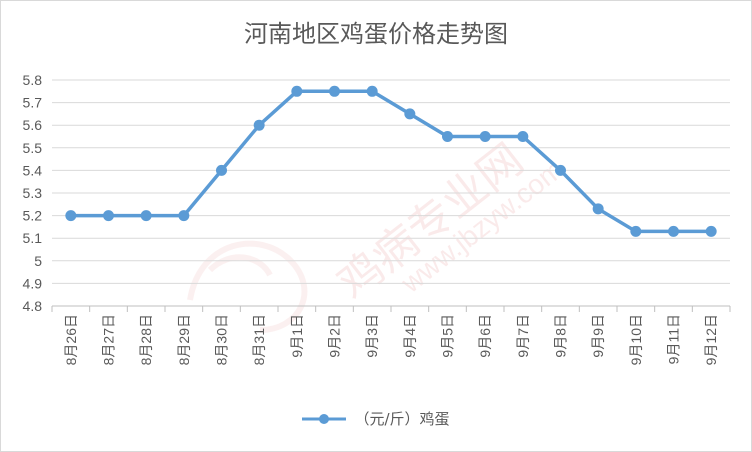 The image size is (752, 452). I want to click on x-tick-label: 9月8日, so click(561, 336).